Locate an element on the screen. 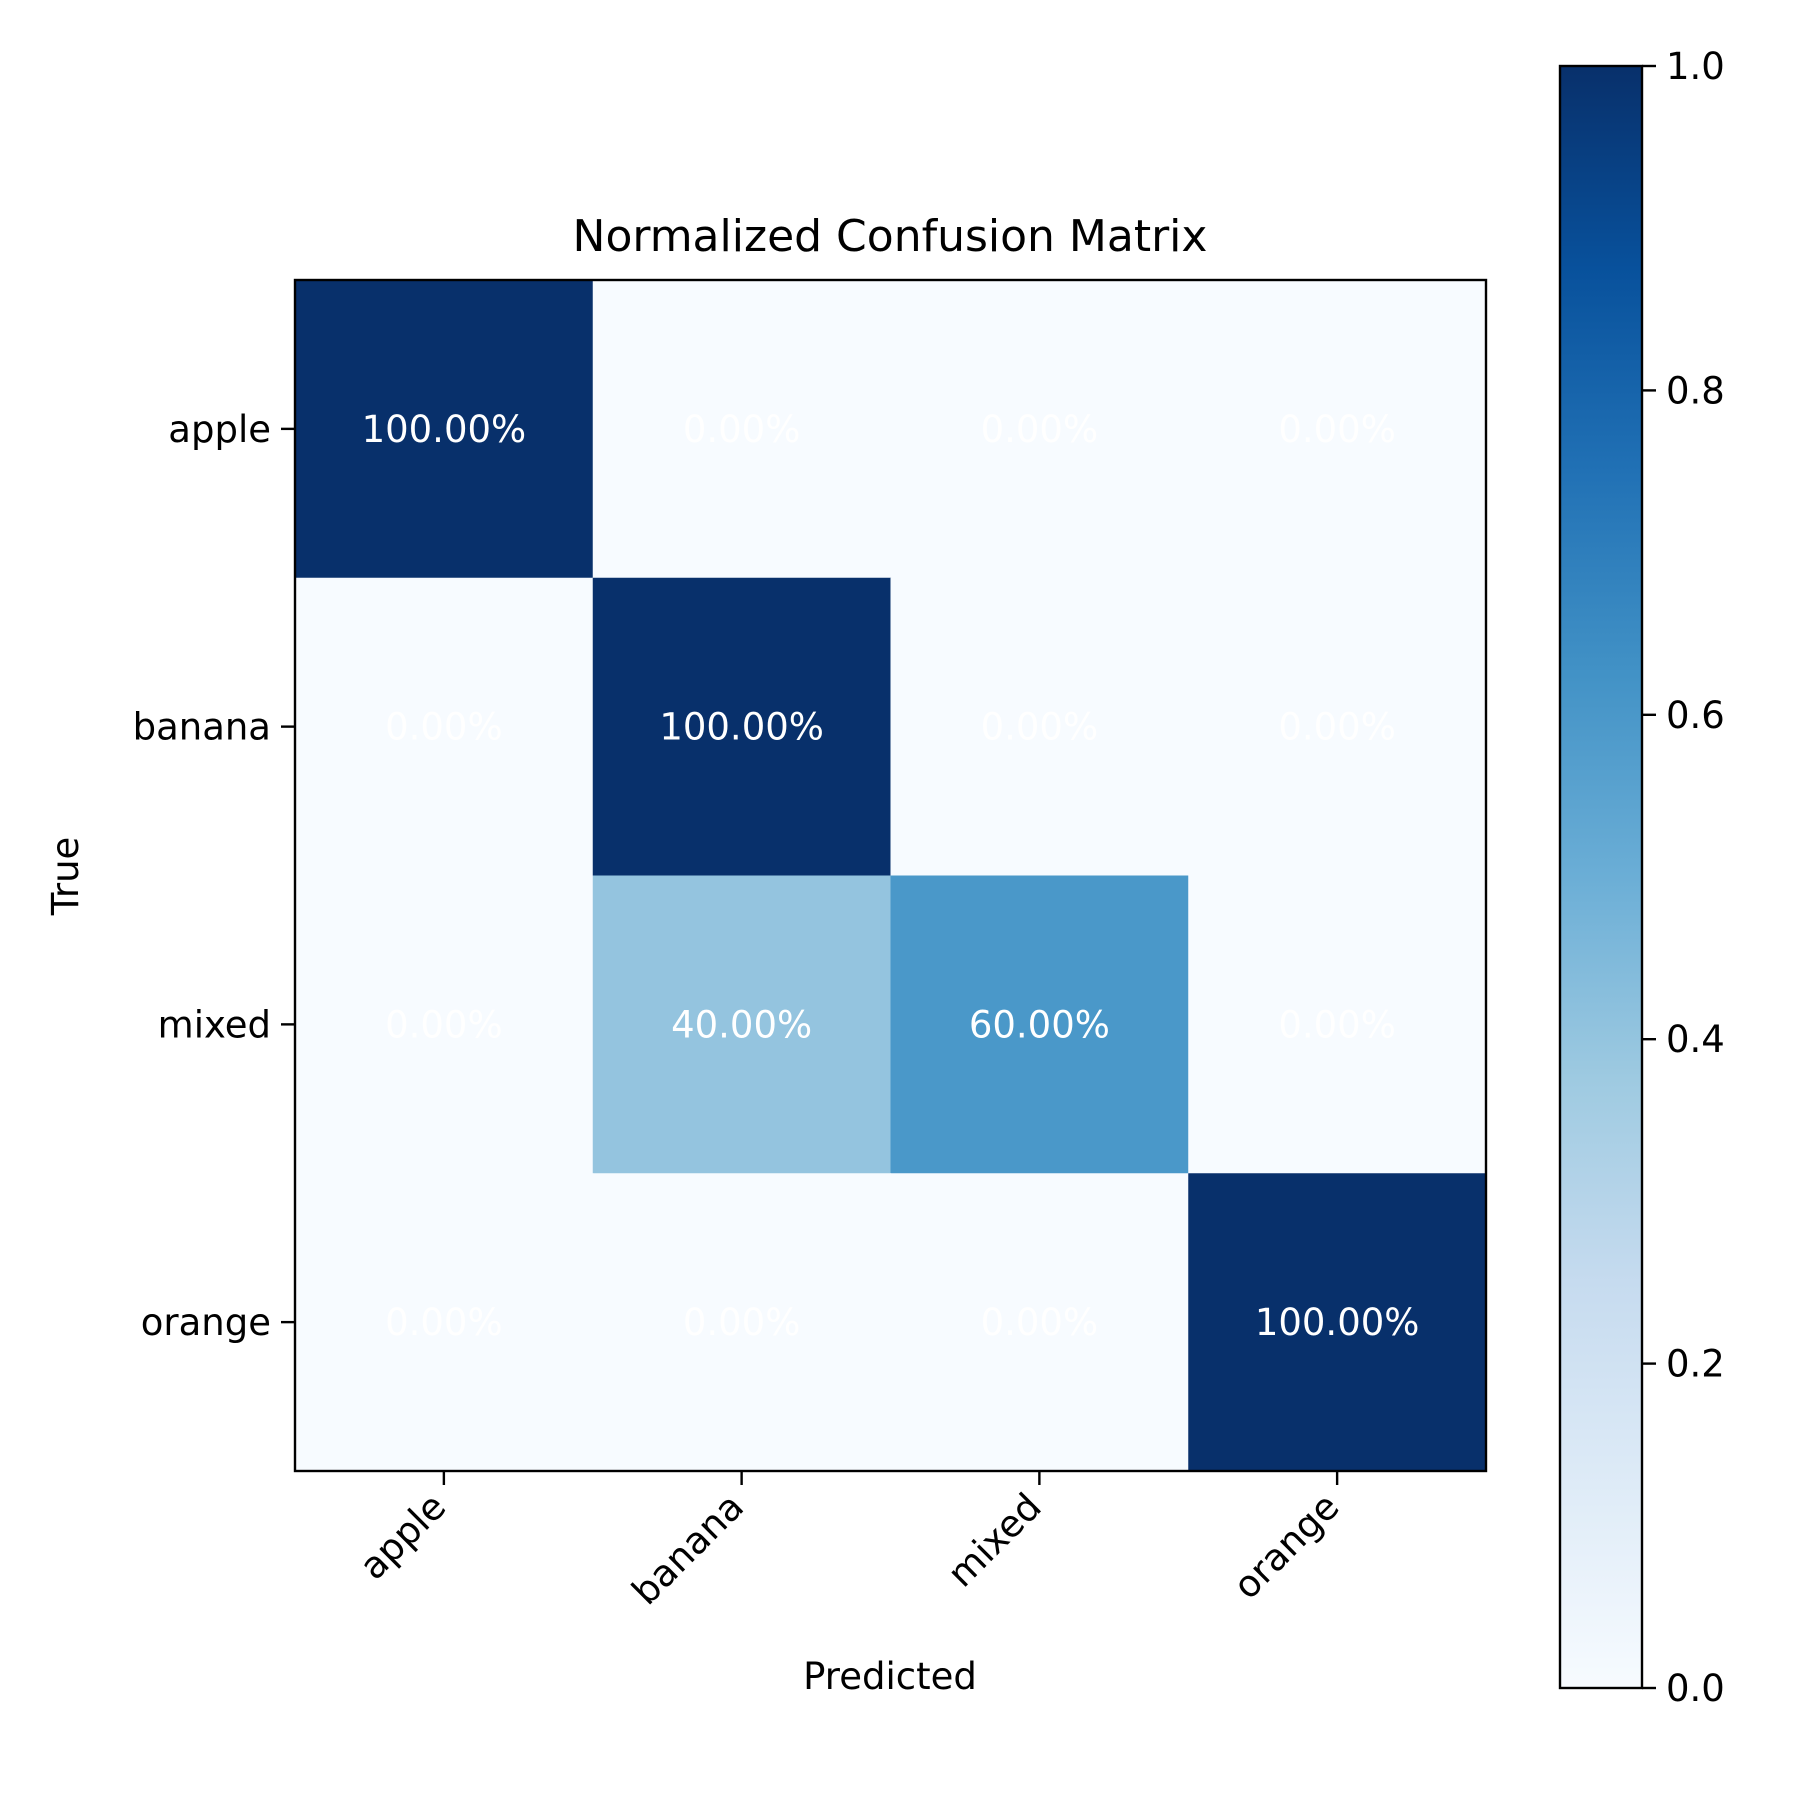 The image size is (1800, 1800). x-tick-label: mixed is located at coordinates (994, 1540).